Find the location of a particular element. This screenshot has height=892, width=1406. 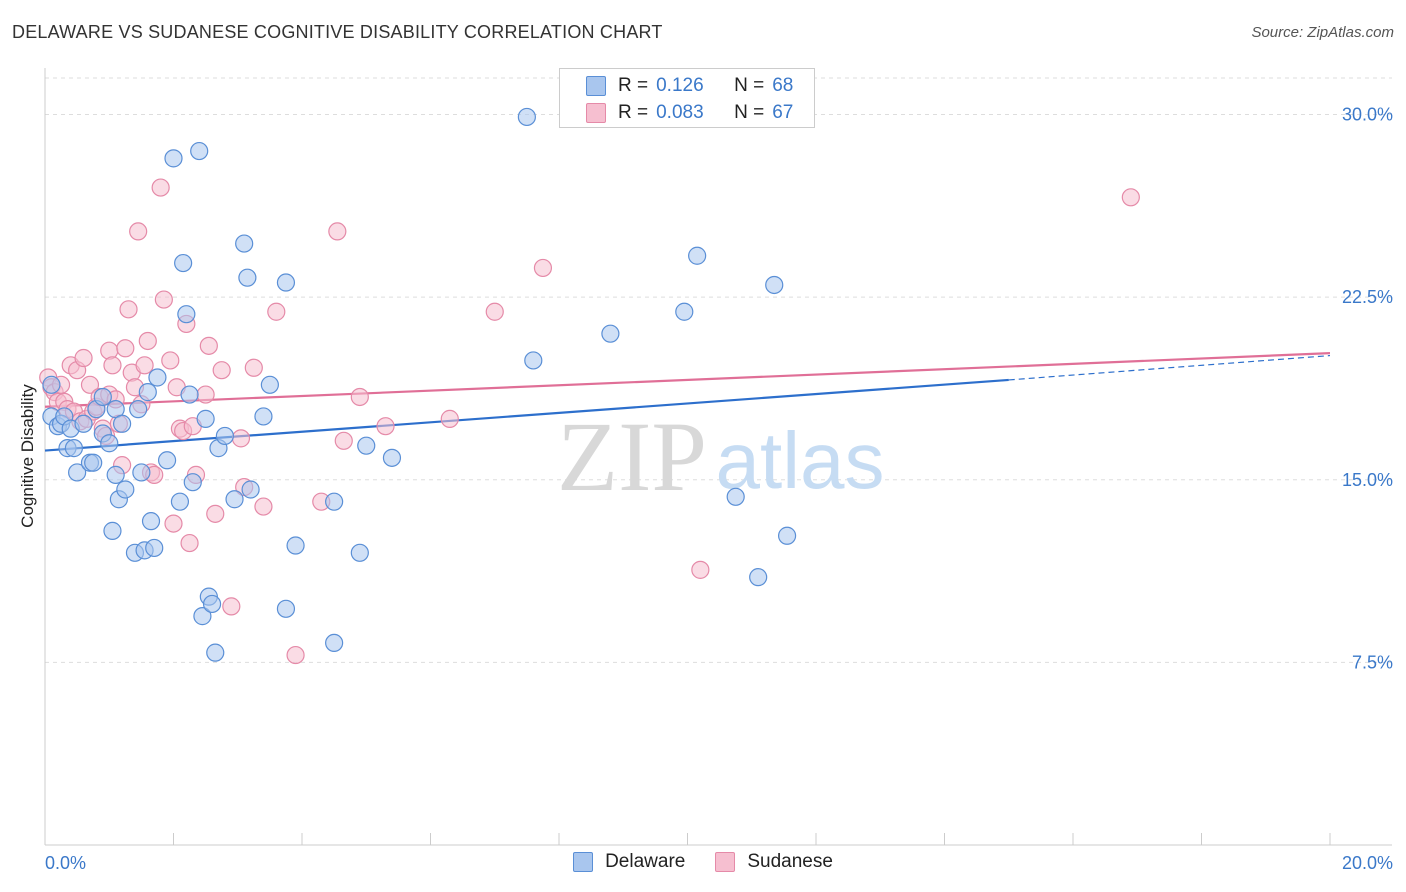

y-tick-label: 15.0% is located at coordinates (1367, 480).